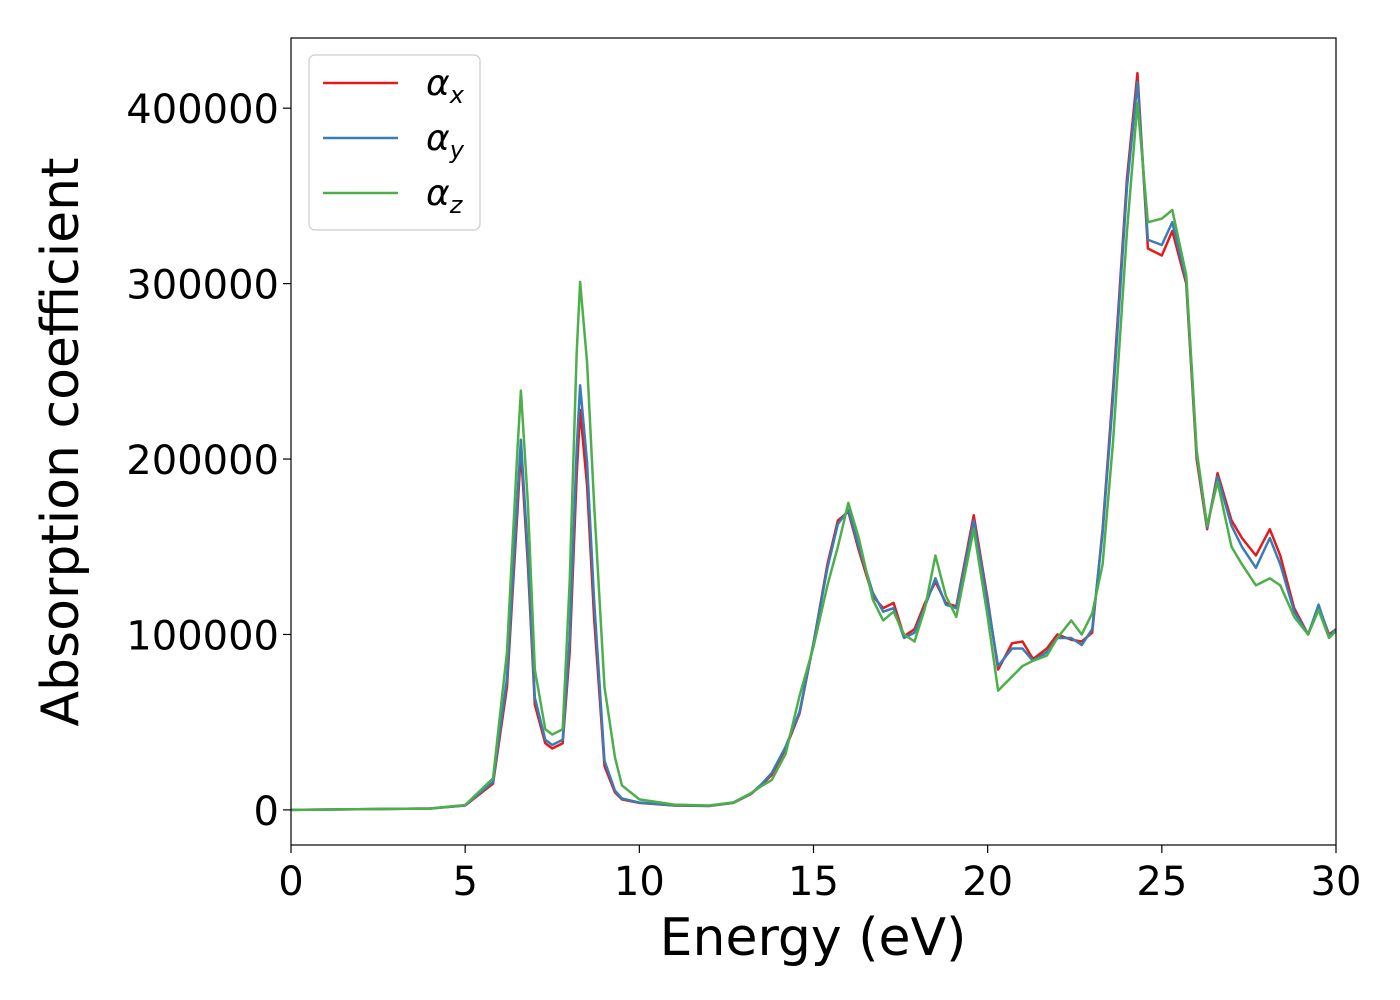  I want to click on legend-label-subscript: x, so click(457, 95).